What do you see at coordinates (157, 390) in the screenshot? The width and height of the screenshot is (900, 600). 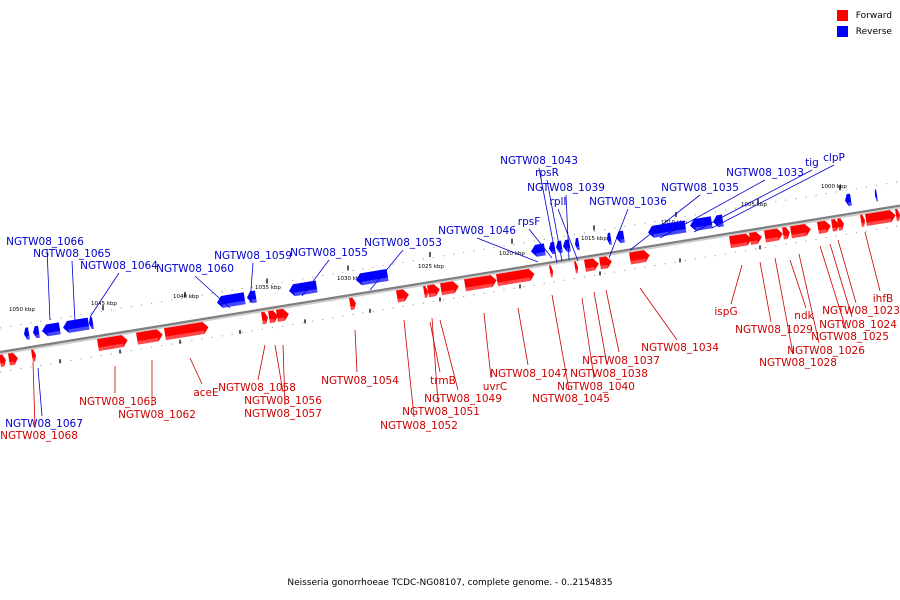 I see `gene-label-group: NGTW08_1062` at bounding box center [157, 390].